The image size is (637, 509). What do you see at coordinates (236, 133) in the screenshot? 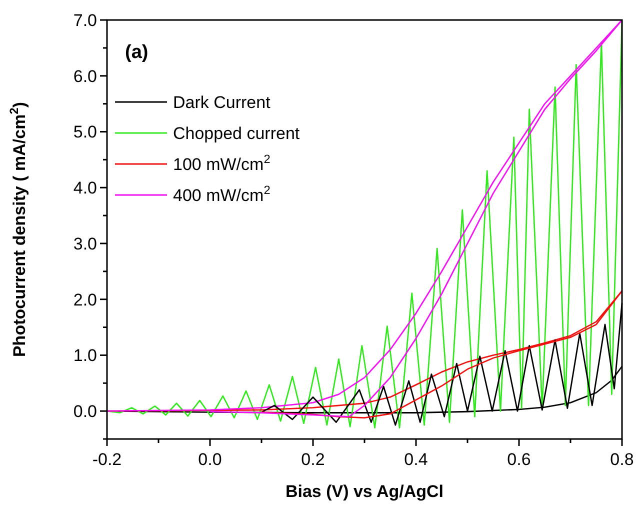
I see `legend-label: Chopped current` at bounding box center [236, 133].